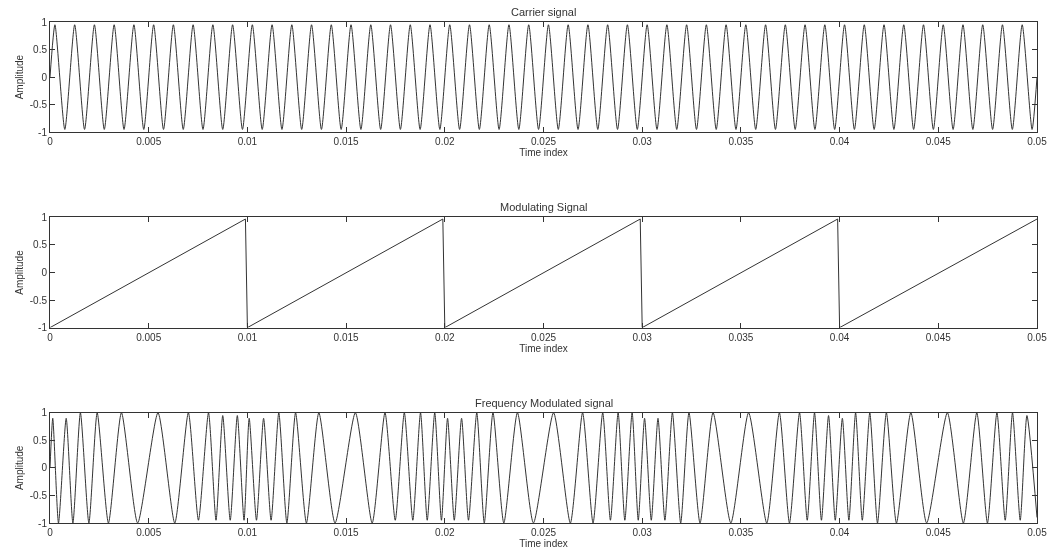 The image size is (1059, 559). I want to click on chart-title: Modulating Signal, so click(544, 207).